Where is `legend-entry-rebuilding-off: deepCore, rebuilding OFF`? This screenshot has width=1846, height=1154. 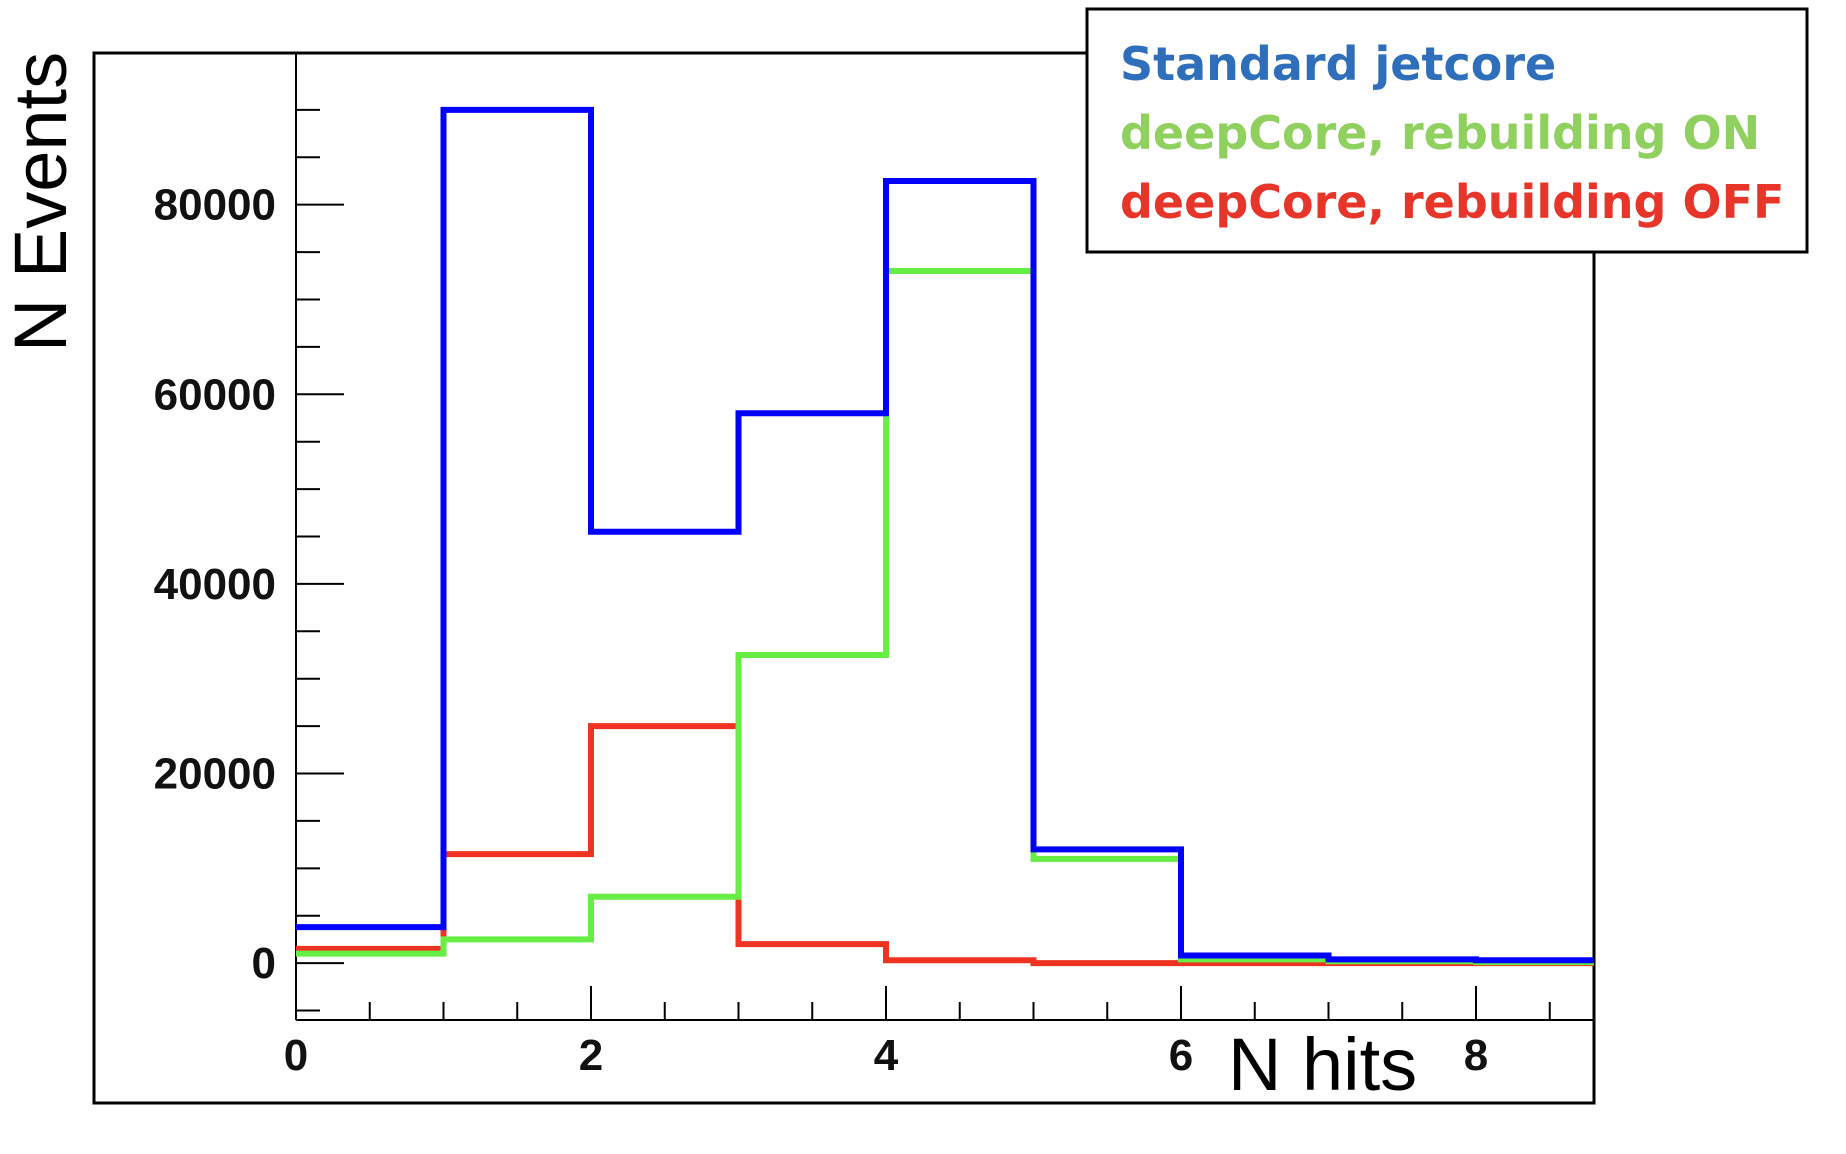 legend-entry-rebuilding-off: deepCore, rebuilding OFF is located at coordinates (1452, 202).